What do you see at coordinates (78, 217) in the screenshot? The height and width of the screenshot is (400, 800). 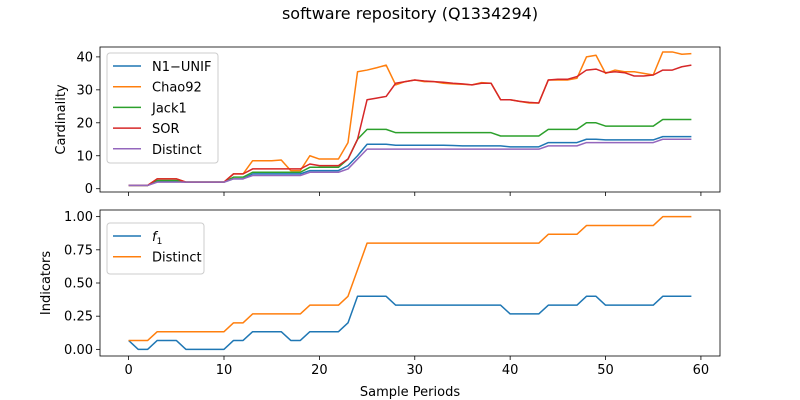 I see `y-tick-label: 1.00` at bounding box center [78, 217].